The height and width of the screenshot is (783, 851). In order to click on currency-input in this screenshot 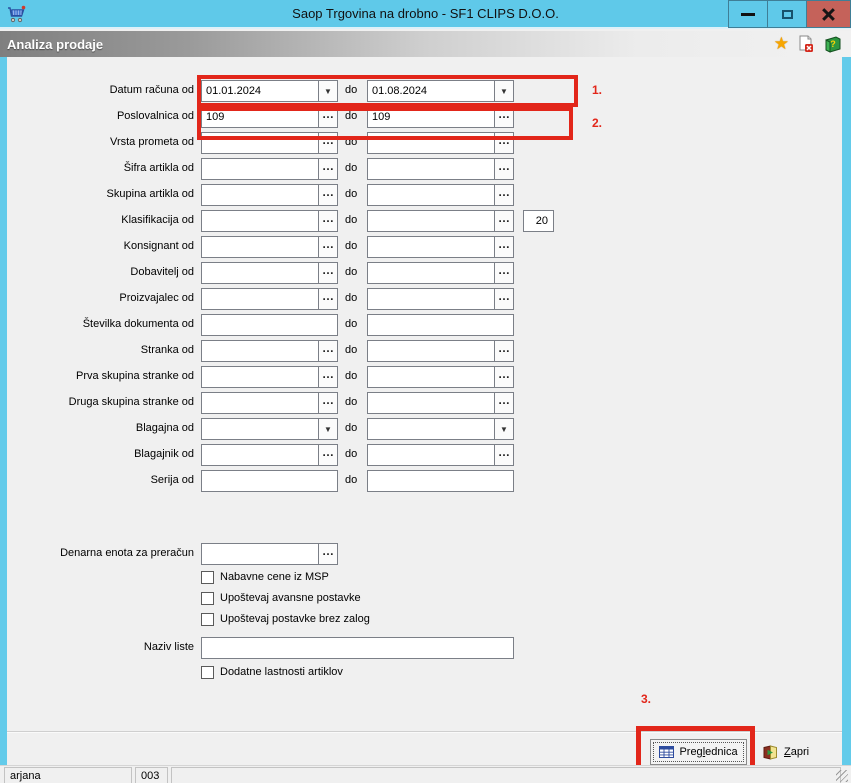, I will do `click(260, 554)`.